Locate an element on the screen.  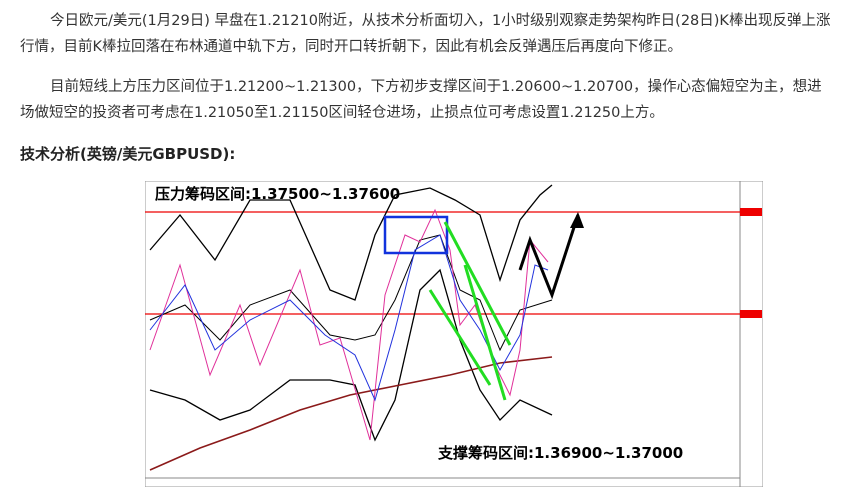
resistance-label: 压力筹码区间:1.37500~1.37600 is located at coordinates (277, 194).